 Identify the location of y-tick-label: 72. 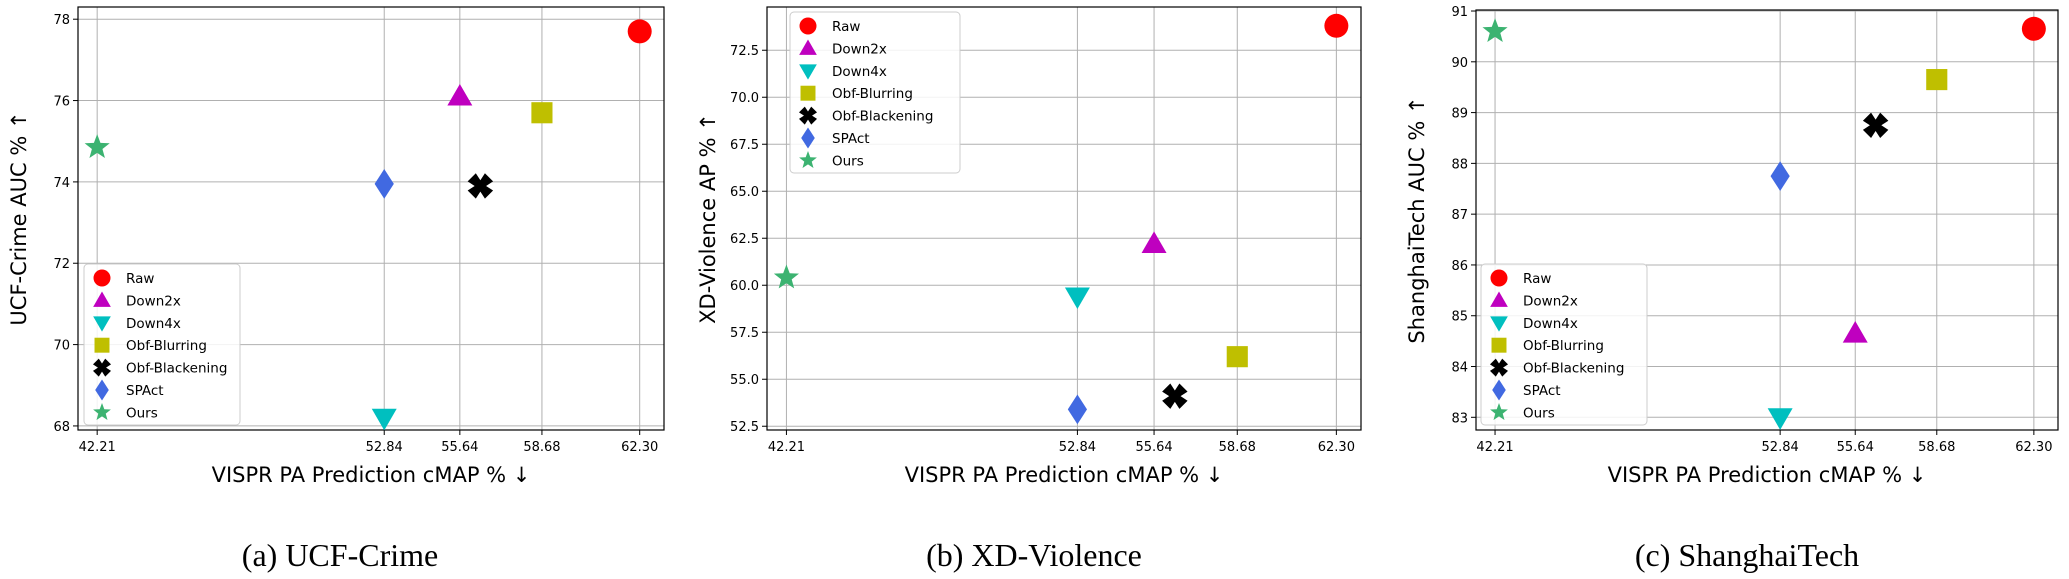
(61, 264).